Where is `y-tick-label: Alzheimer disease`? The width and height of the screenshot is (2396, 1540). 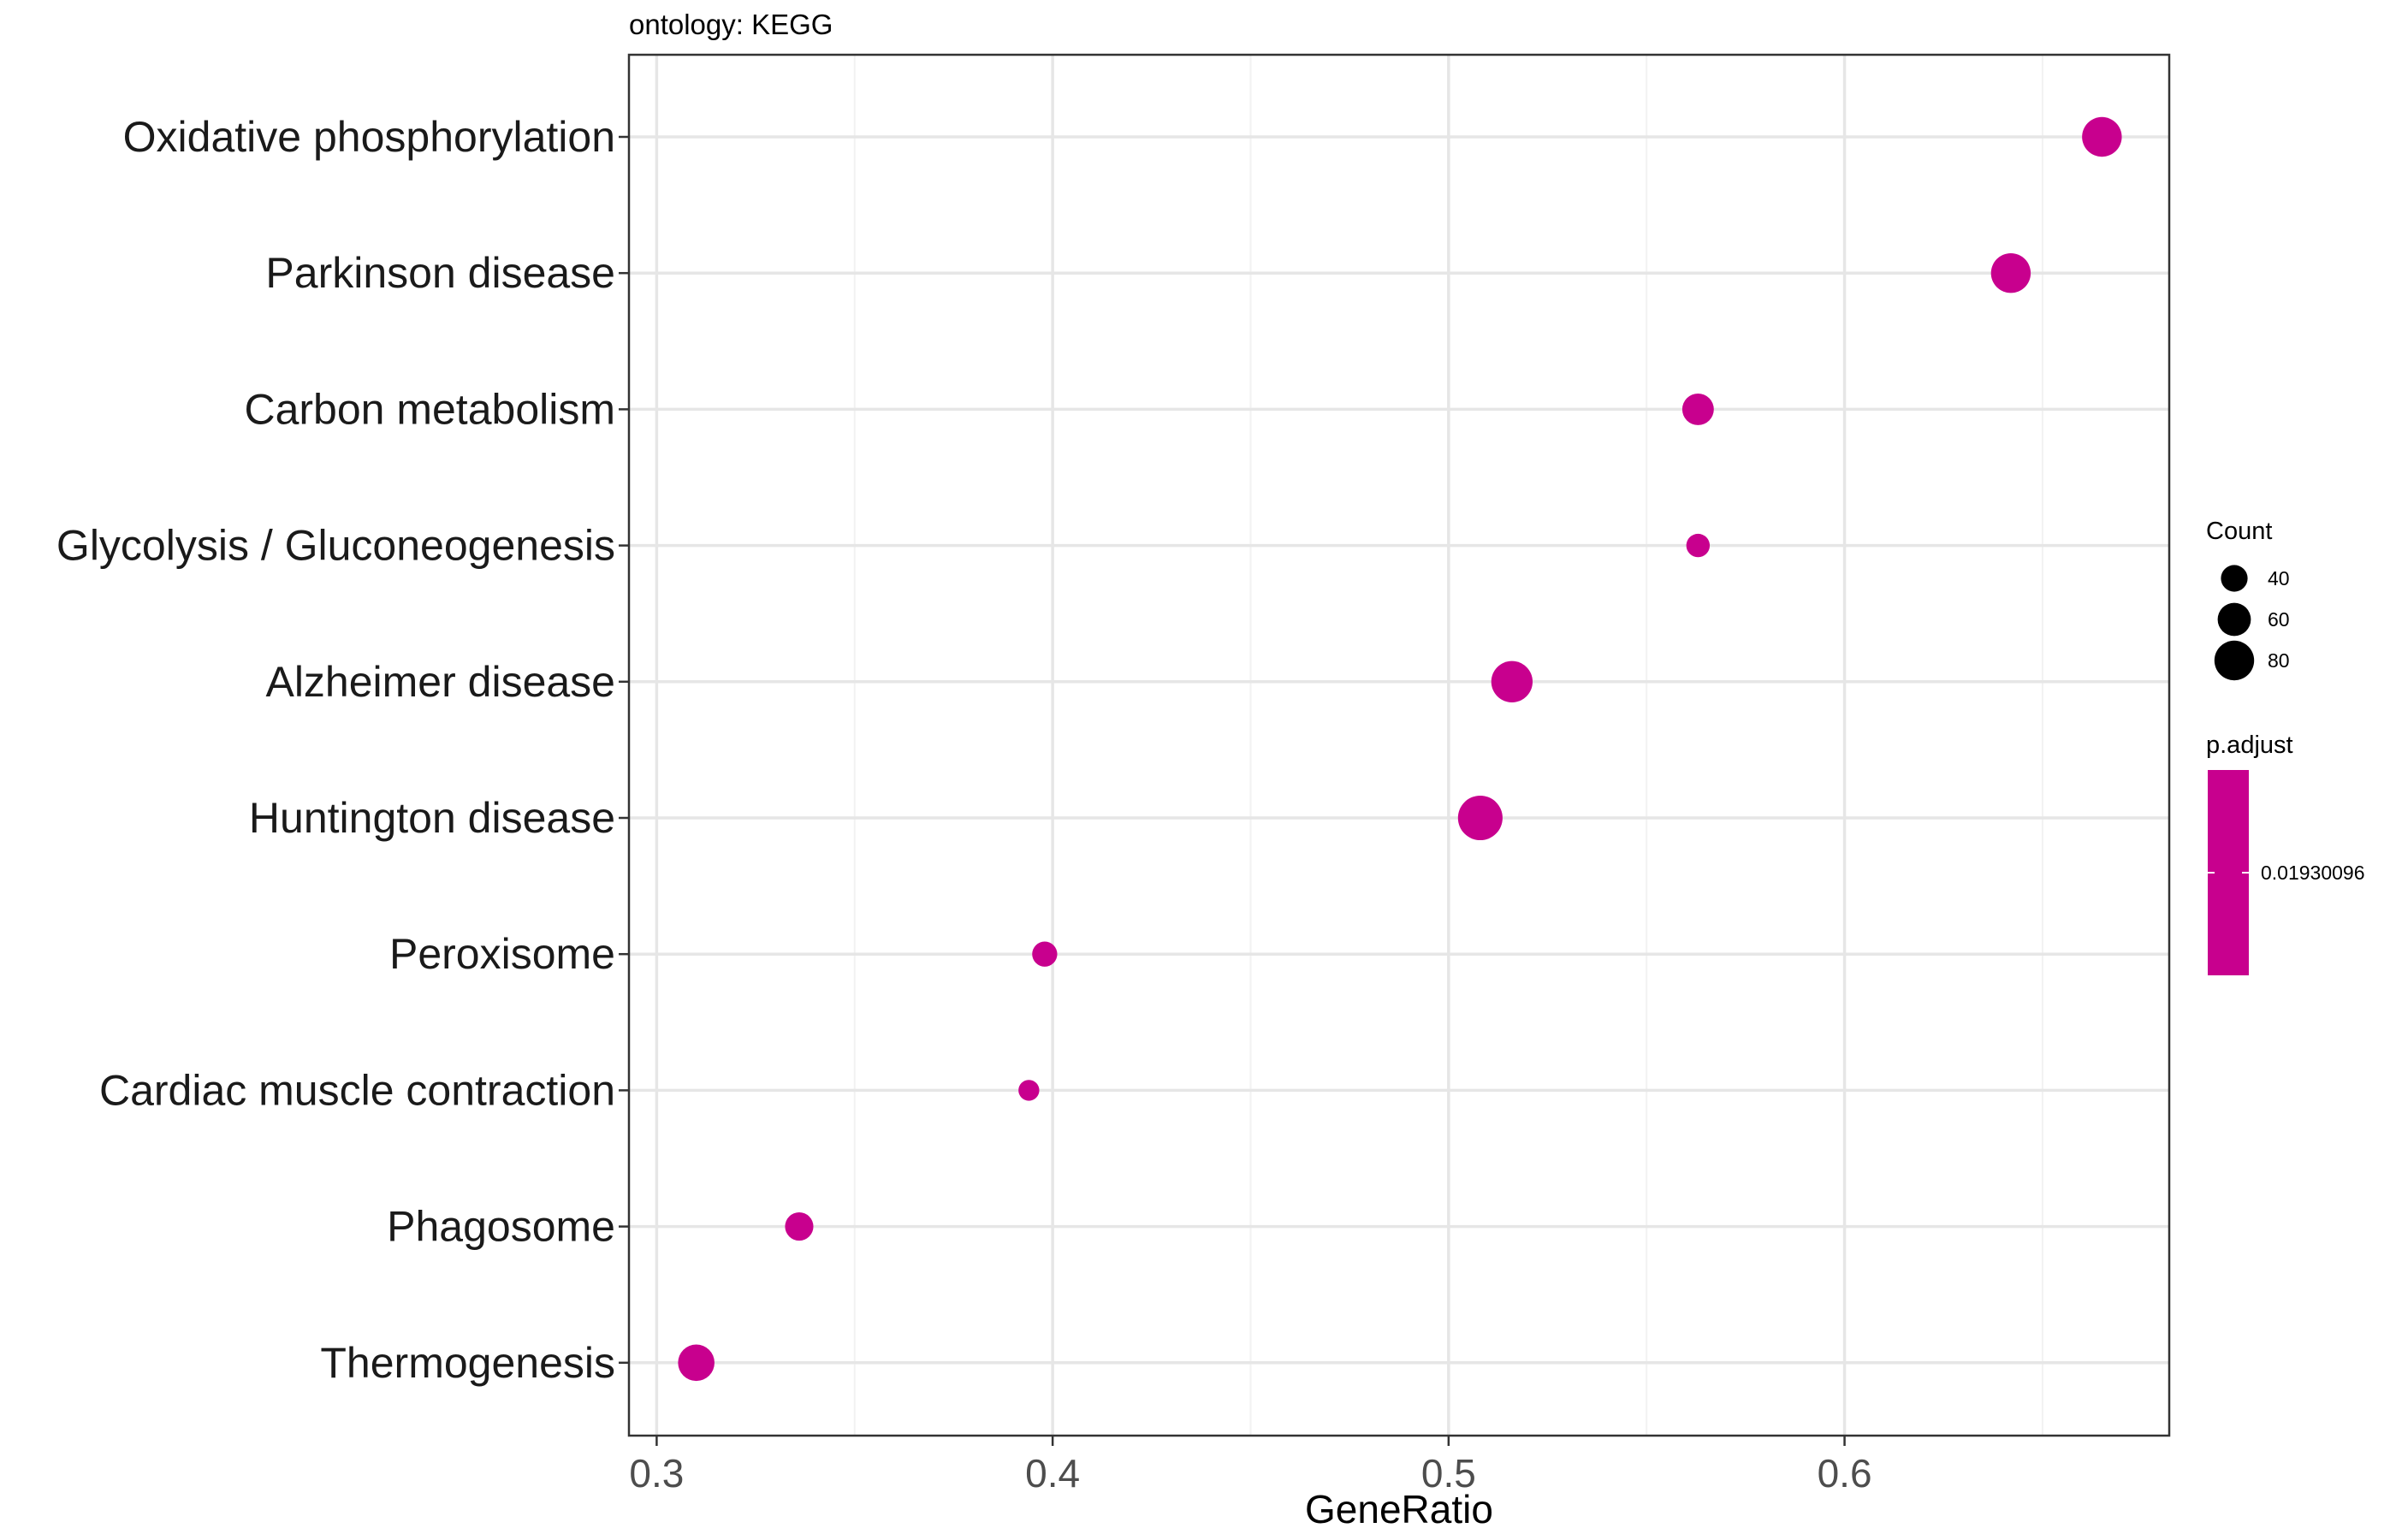
y-tick-label: Alzheimer disease is located at coordinates (440, 682).